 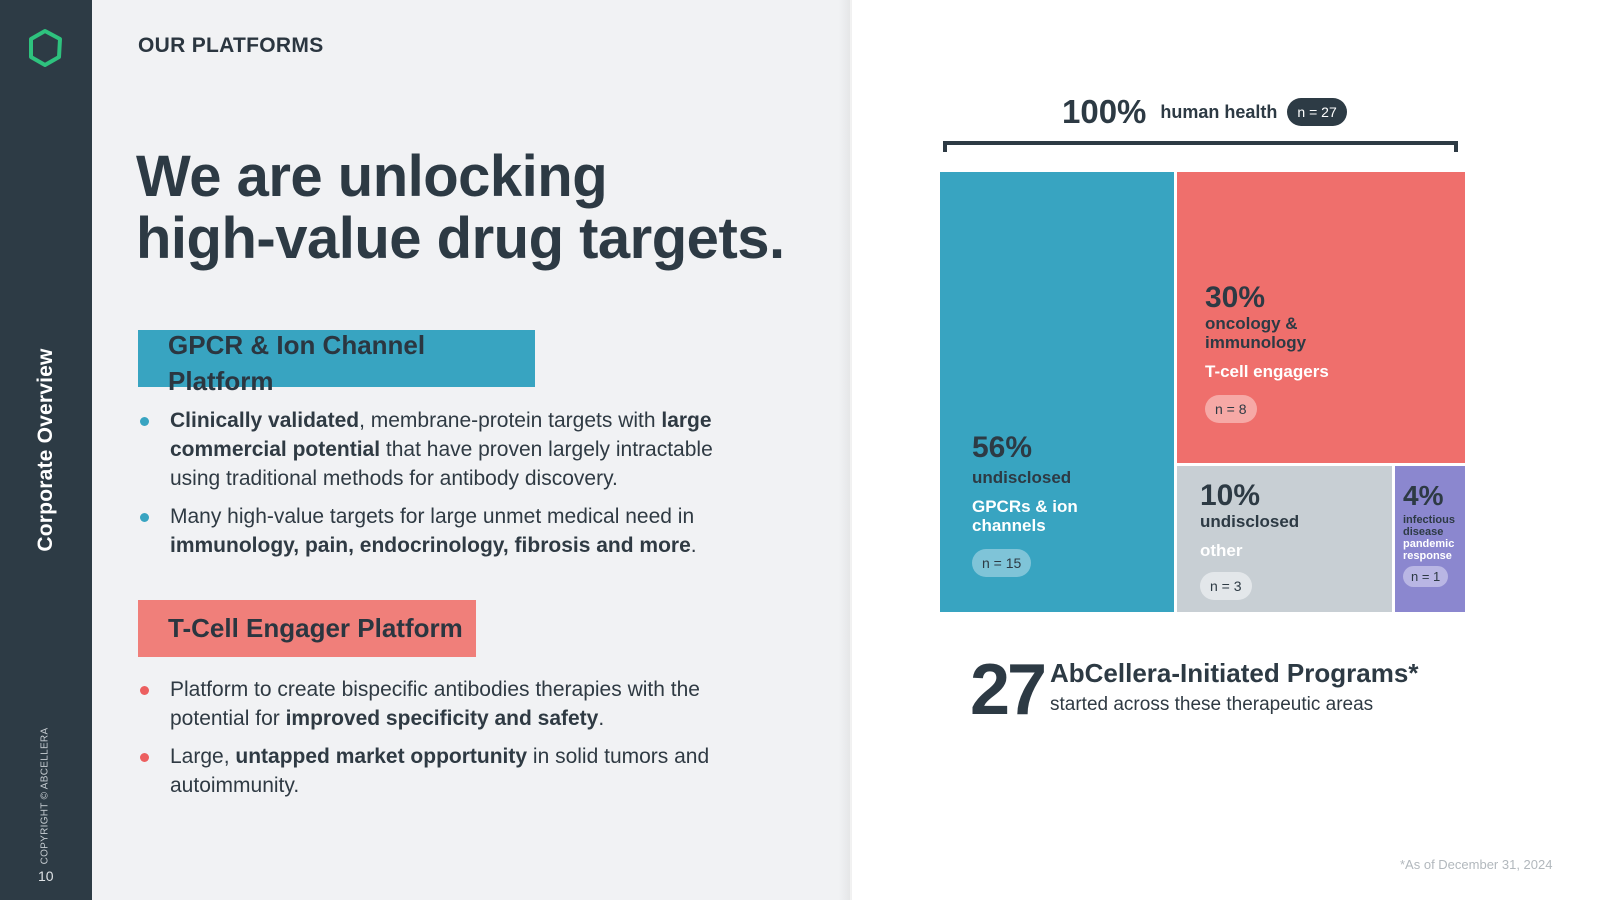 I want to click on segment-percent: 10%, so click(x=1230, y=495).